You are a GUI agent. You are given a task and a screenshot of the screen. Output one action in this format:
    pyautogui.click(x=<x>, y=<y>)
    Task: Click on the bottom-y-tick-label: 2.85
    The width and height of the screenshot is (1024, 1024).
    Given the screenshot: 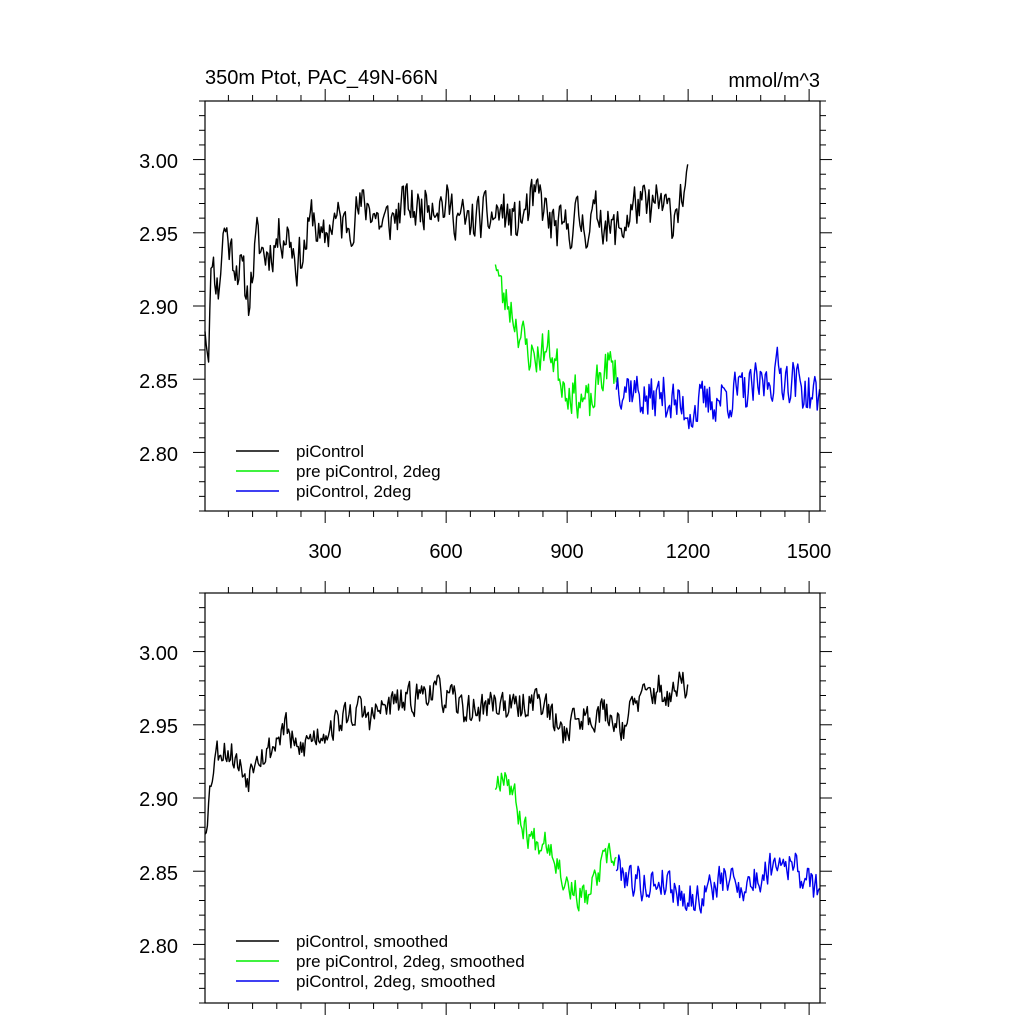 What is the action you would take?
    pyautogui.click(x=158, y=874)
    